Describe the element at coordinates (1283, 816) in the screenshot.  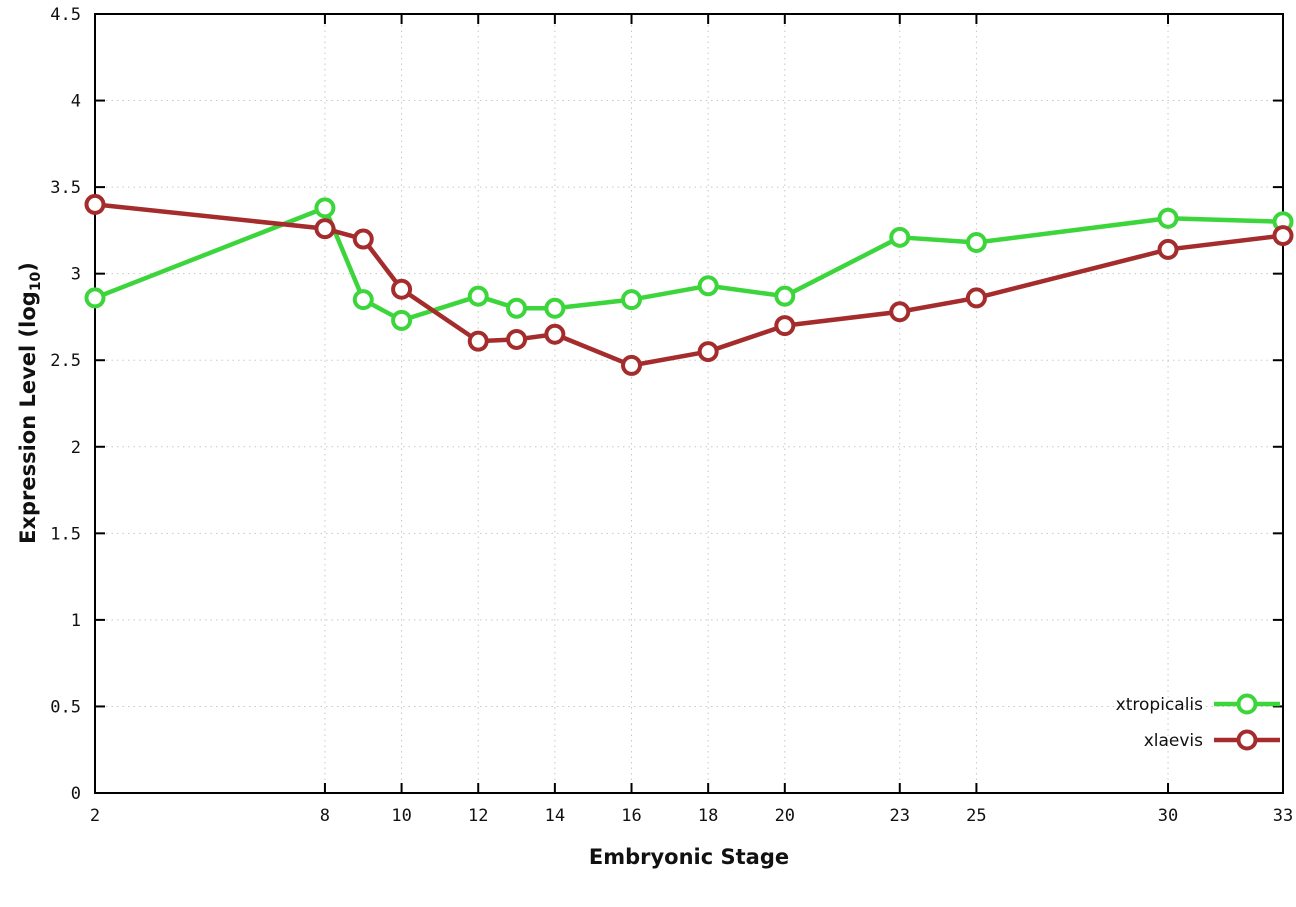
I see `x-tick-label: 33` at that location.